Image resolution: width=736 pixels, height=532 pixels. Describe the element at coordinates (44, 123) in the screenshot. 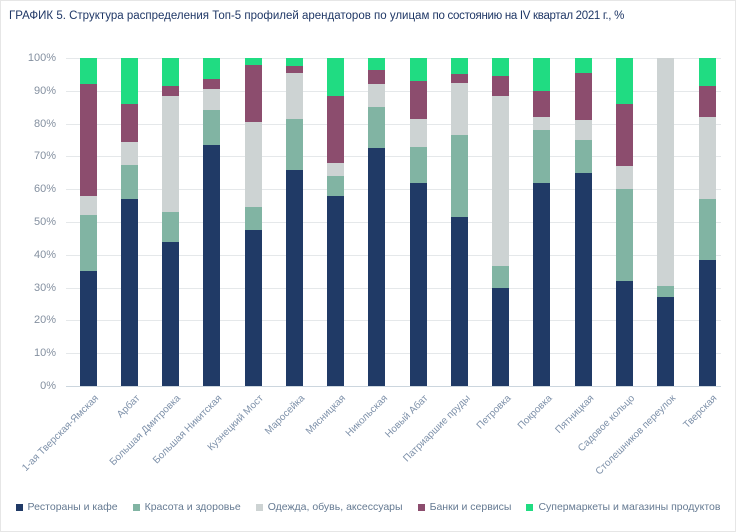

I see `y-tick-label: 80%` at that location.